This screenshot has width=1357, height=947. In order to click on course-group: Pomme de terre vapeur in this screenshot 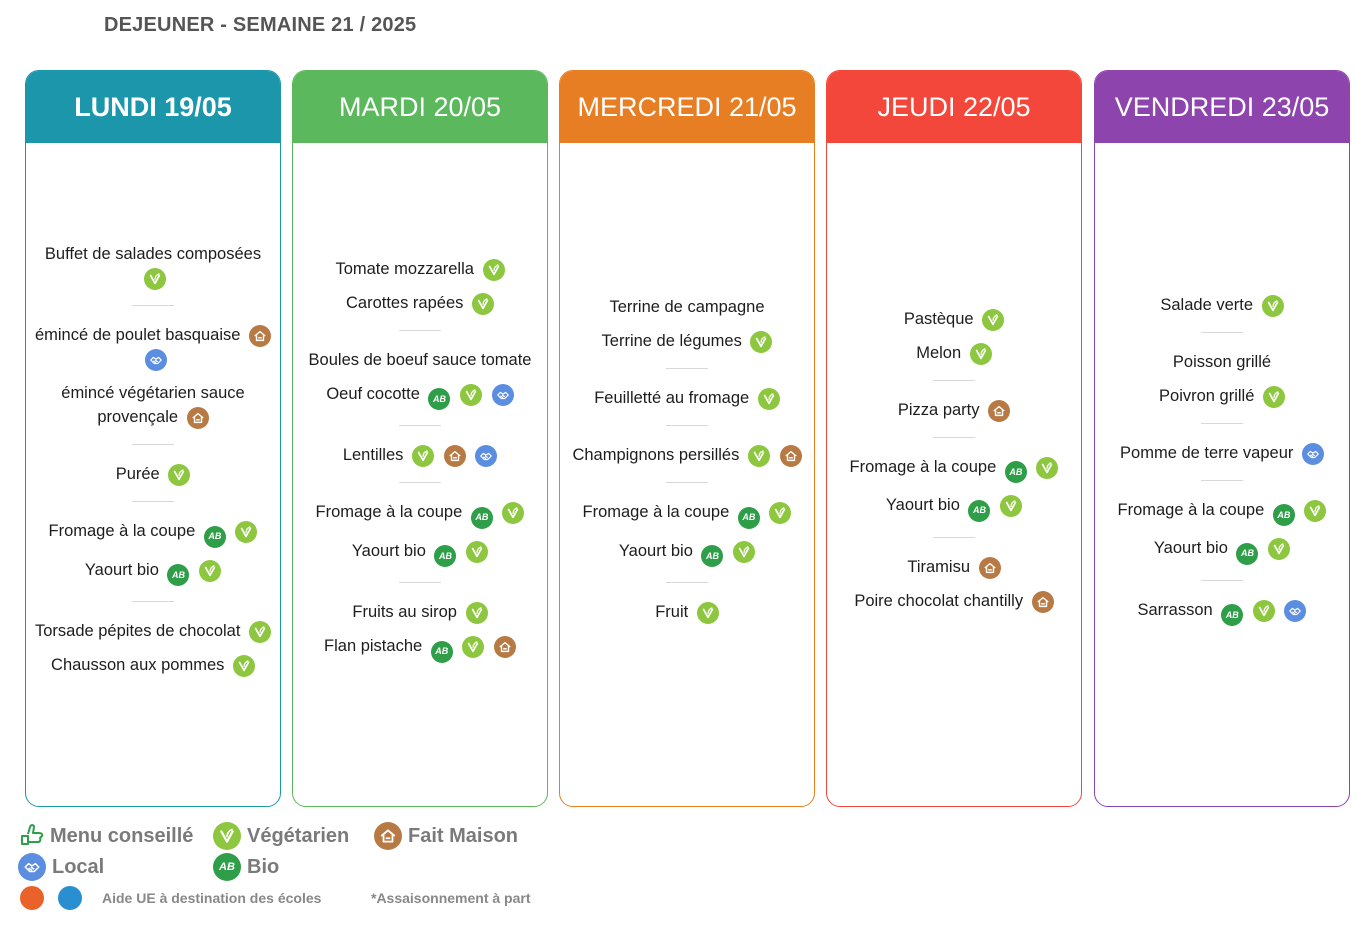, I will do `click(1222, 453)`.